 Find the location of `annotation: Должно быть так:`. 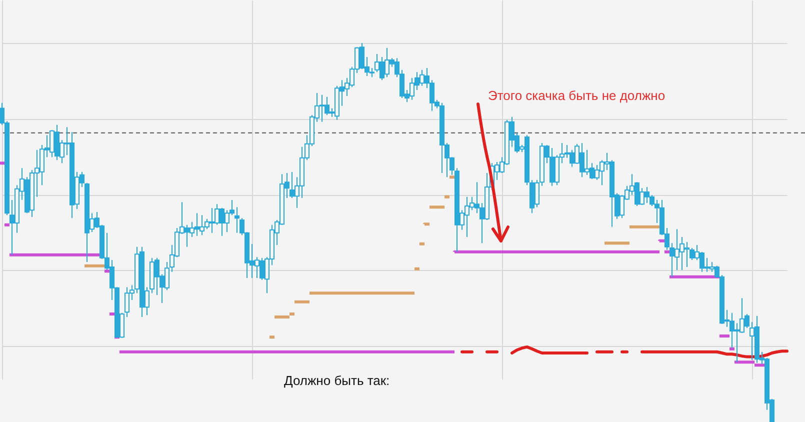

annotation: Должно быть так: is located at coordinates (337, 380).